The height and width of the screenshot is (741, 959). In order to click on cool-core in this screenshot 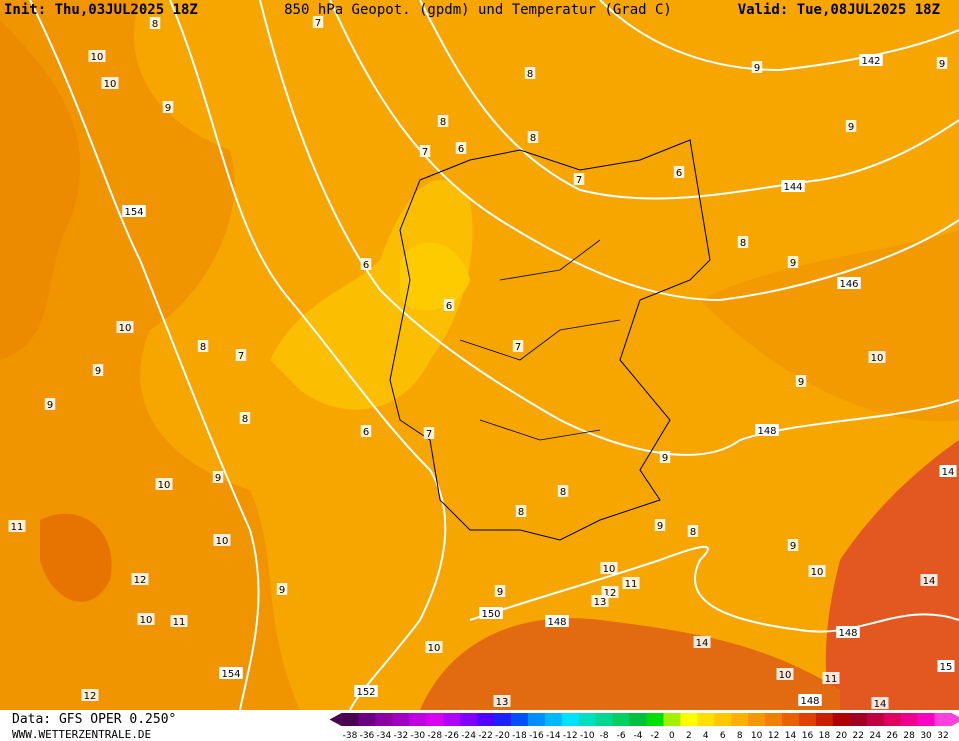, I will do `click(435, 276)`.